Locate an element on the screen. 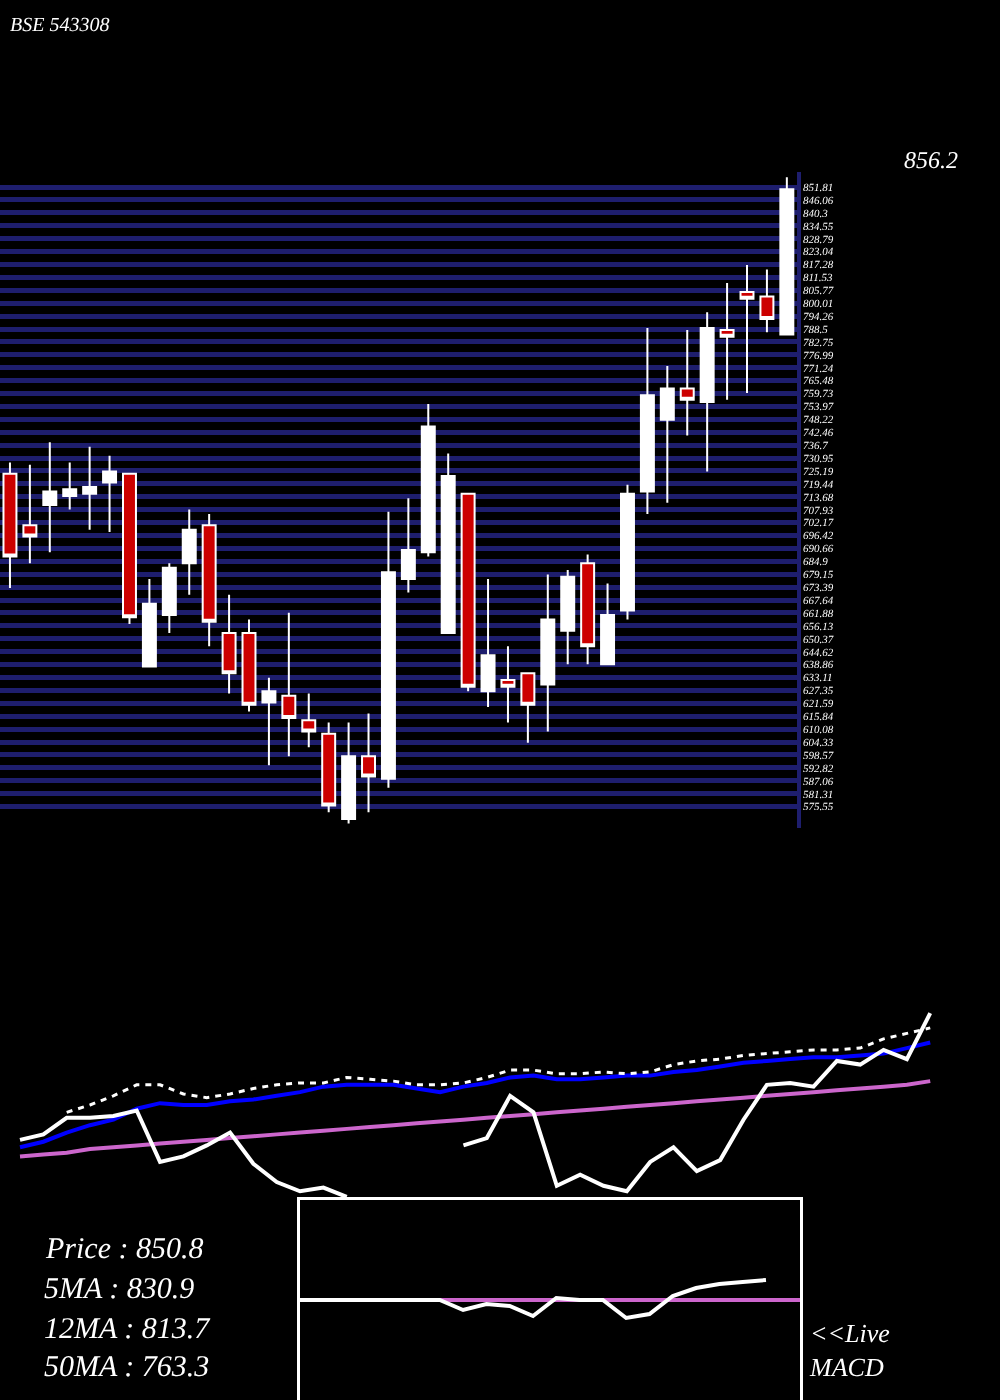 The height and width of the screenshot is (1400, 1000). text: 856.2 is located at coordinates (931, 160).